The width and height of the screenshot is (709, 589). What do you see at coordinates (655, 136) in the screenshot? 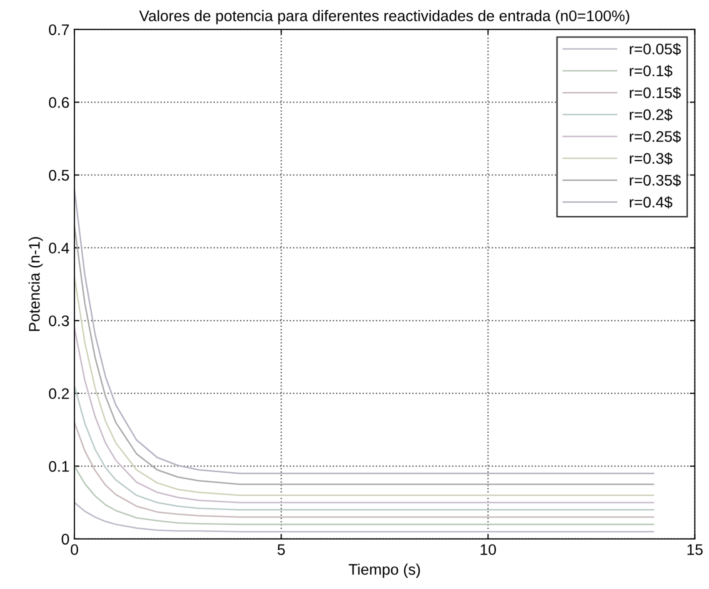
I see `legend-label: r=0.25$` at bounding box center [655, 136].